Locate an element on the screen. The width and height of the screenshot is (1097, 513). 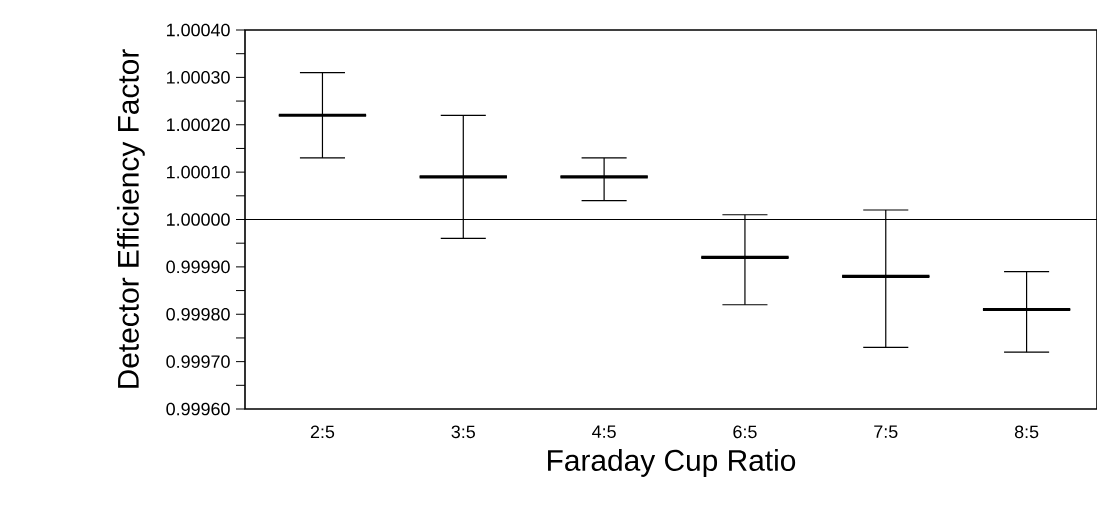
x-tick-label: 8:5 is located at coordinates (1026, 432).